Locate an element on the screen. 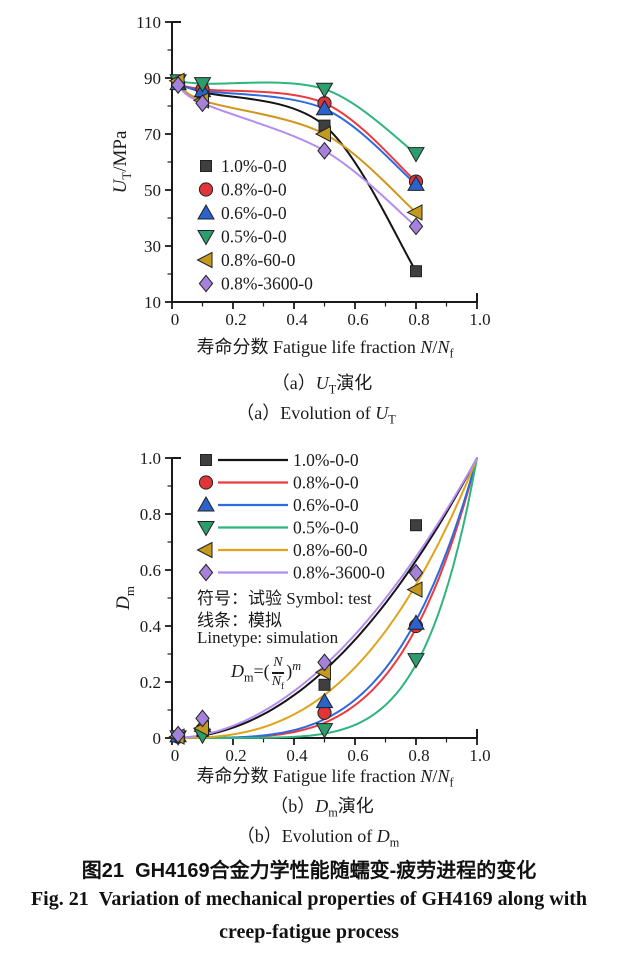 The height and width of the screenshot is (956, 618). caption-b-english: （b）Evolution of Dm is located at coordinates (318, 838).